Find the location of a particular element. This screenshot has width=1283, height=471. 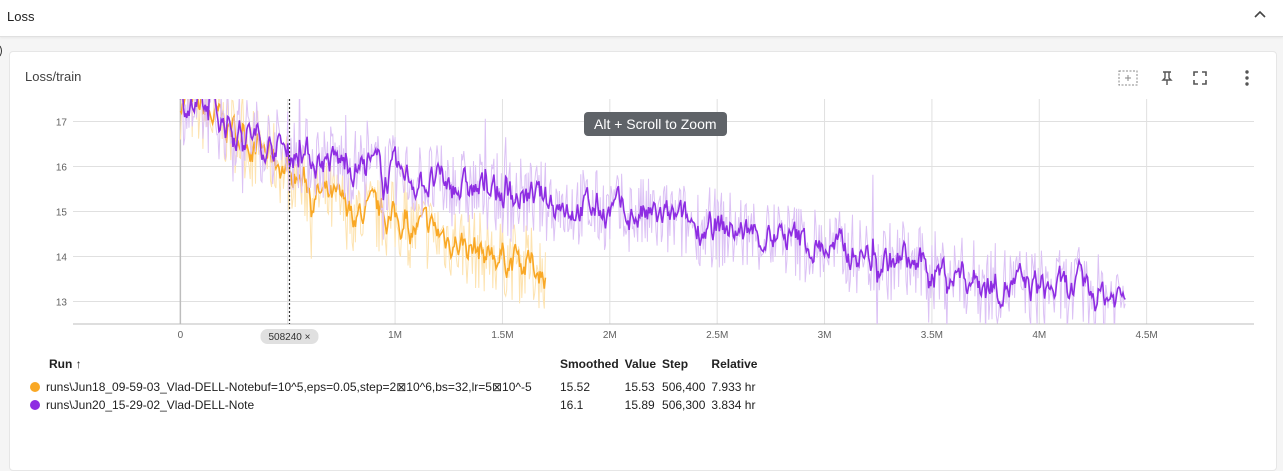

section-header: Loss is located at coordinates (641, 18).